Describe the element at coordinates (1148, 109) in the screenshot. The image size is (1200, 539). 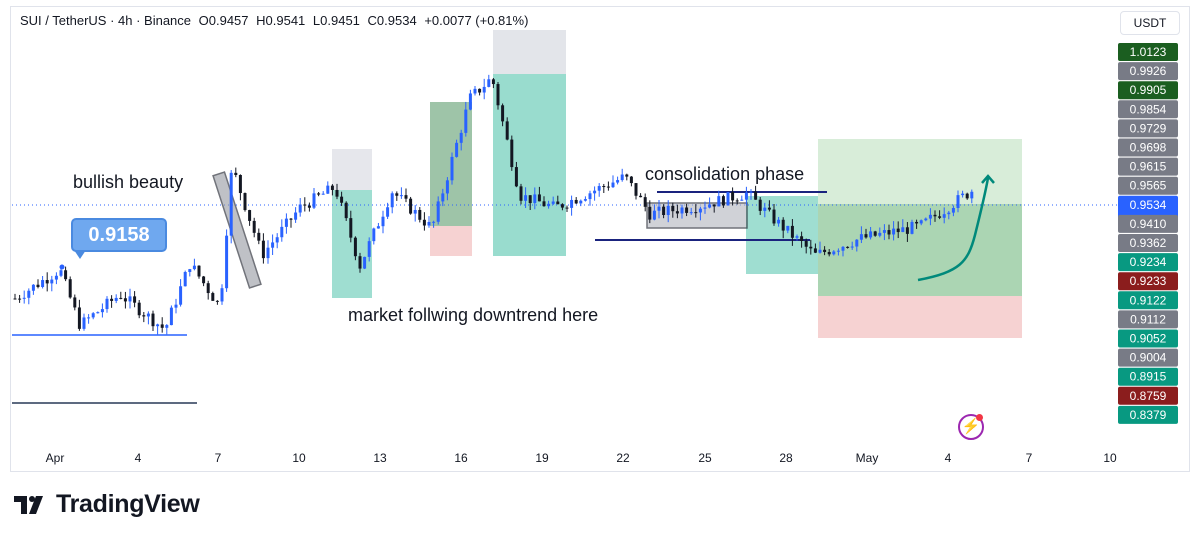
I see `price-label: 0.9854` at that location.